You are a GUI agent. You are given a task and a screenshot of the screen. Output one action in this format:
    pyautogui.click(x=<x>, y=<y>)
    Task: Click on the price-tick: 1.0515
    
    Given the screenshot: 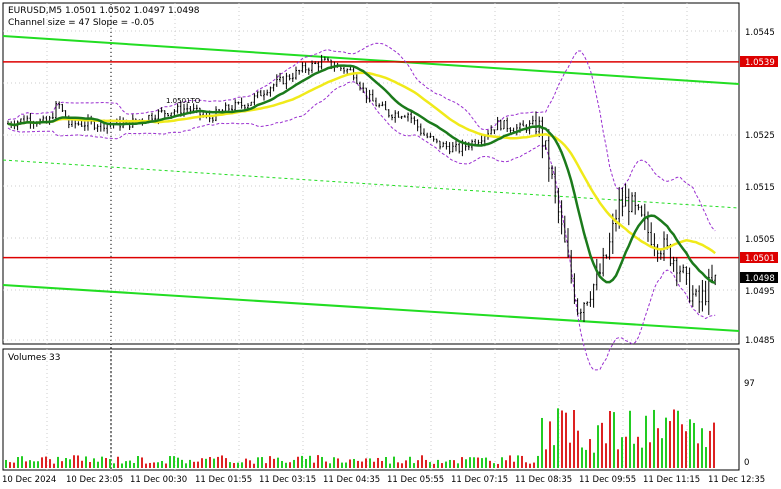 What is the action you would take?
    pyautogui.click(x=760, y=188)
    